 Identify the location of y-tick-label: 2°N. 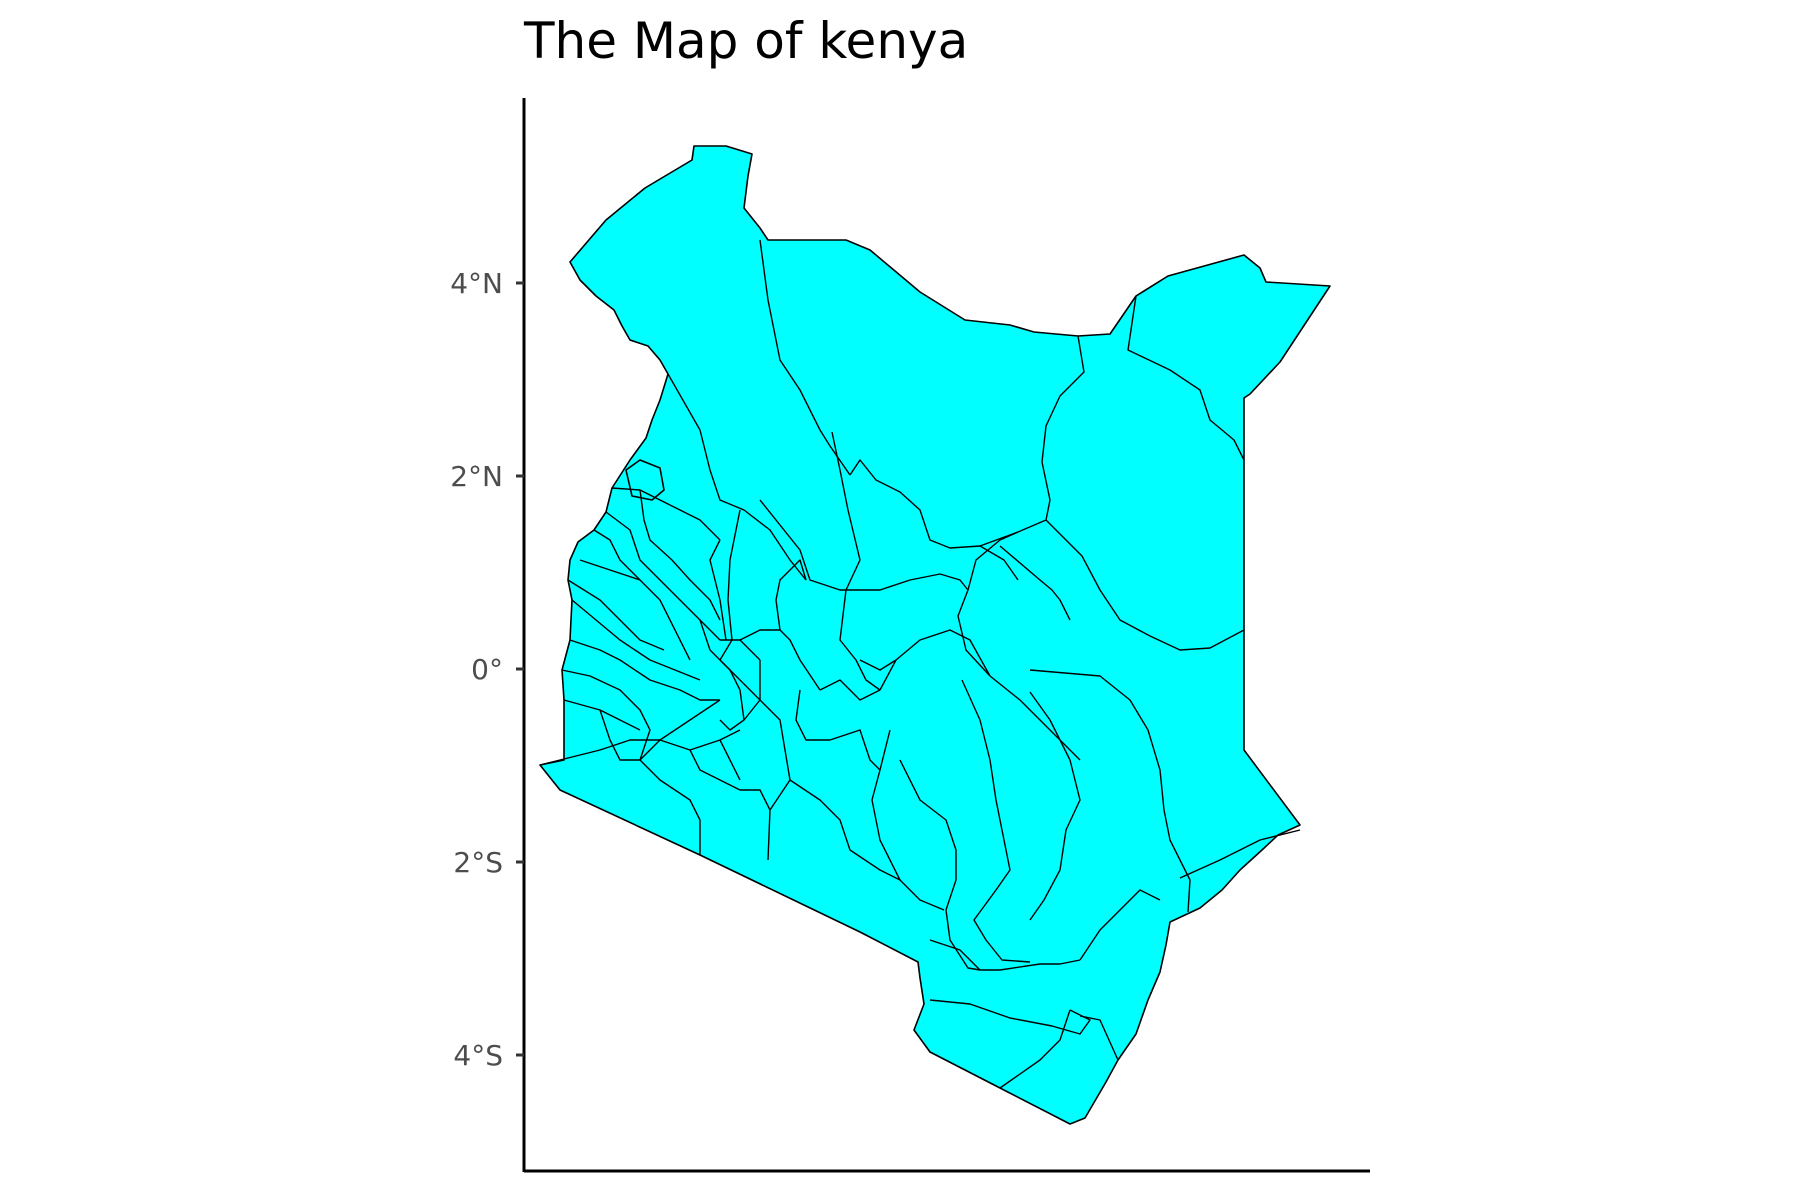
(476, 476).